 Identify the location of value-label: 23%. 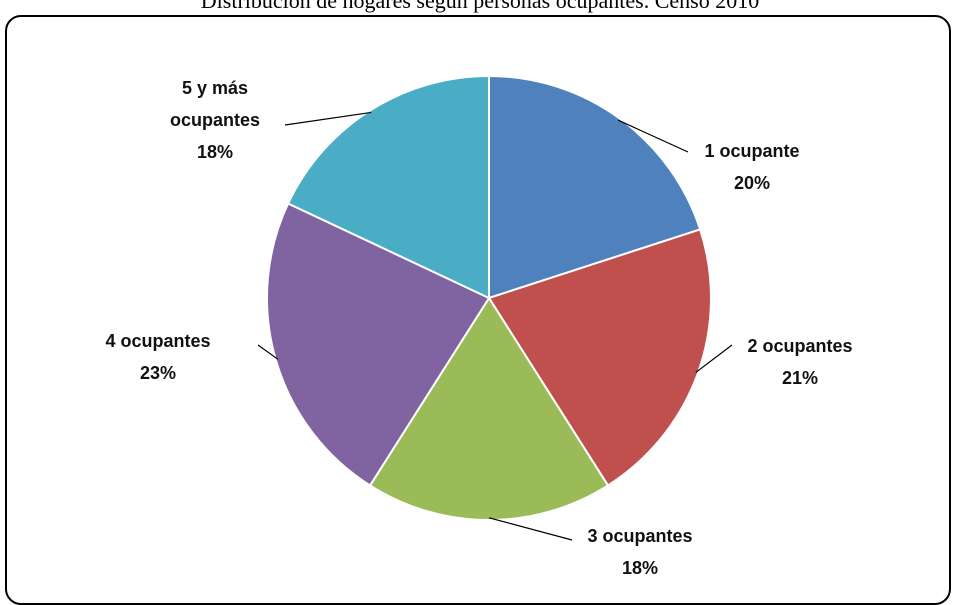
(158, 373).